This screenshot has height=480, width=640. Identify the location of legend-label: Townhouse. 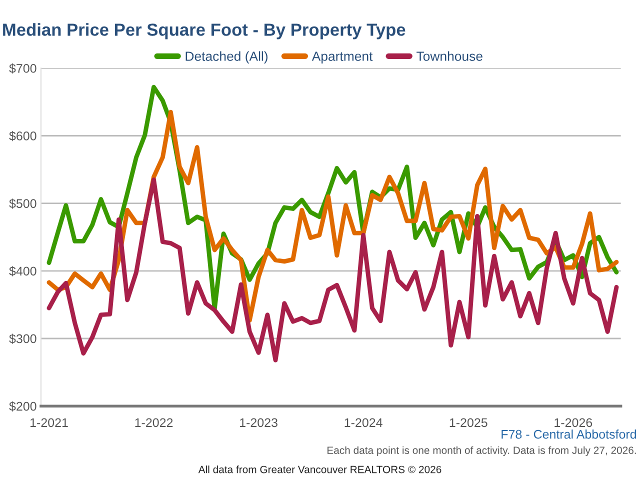
(449, 56).